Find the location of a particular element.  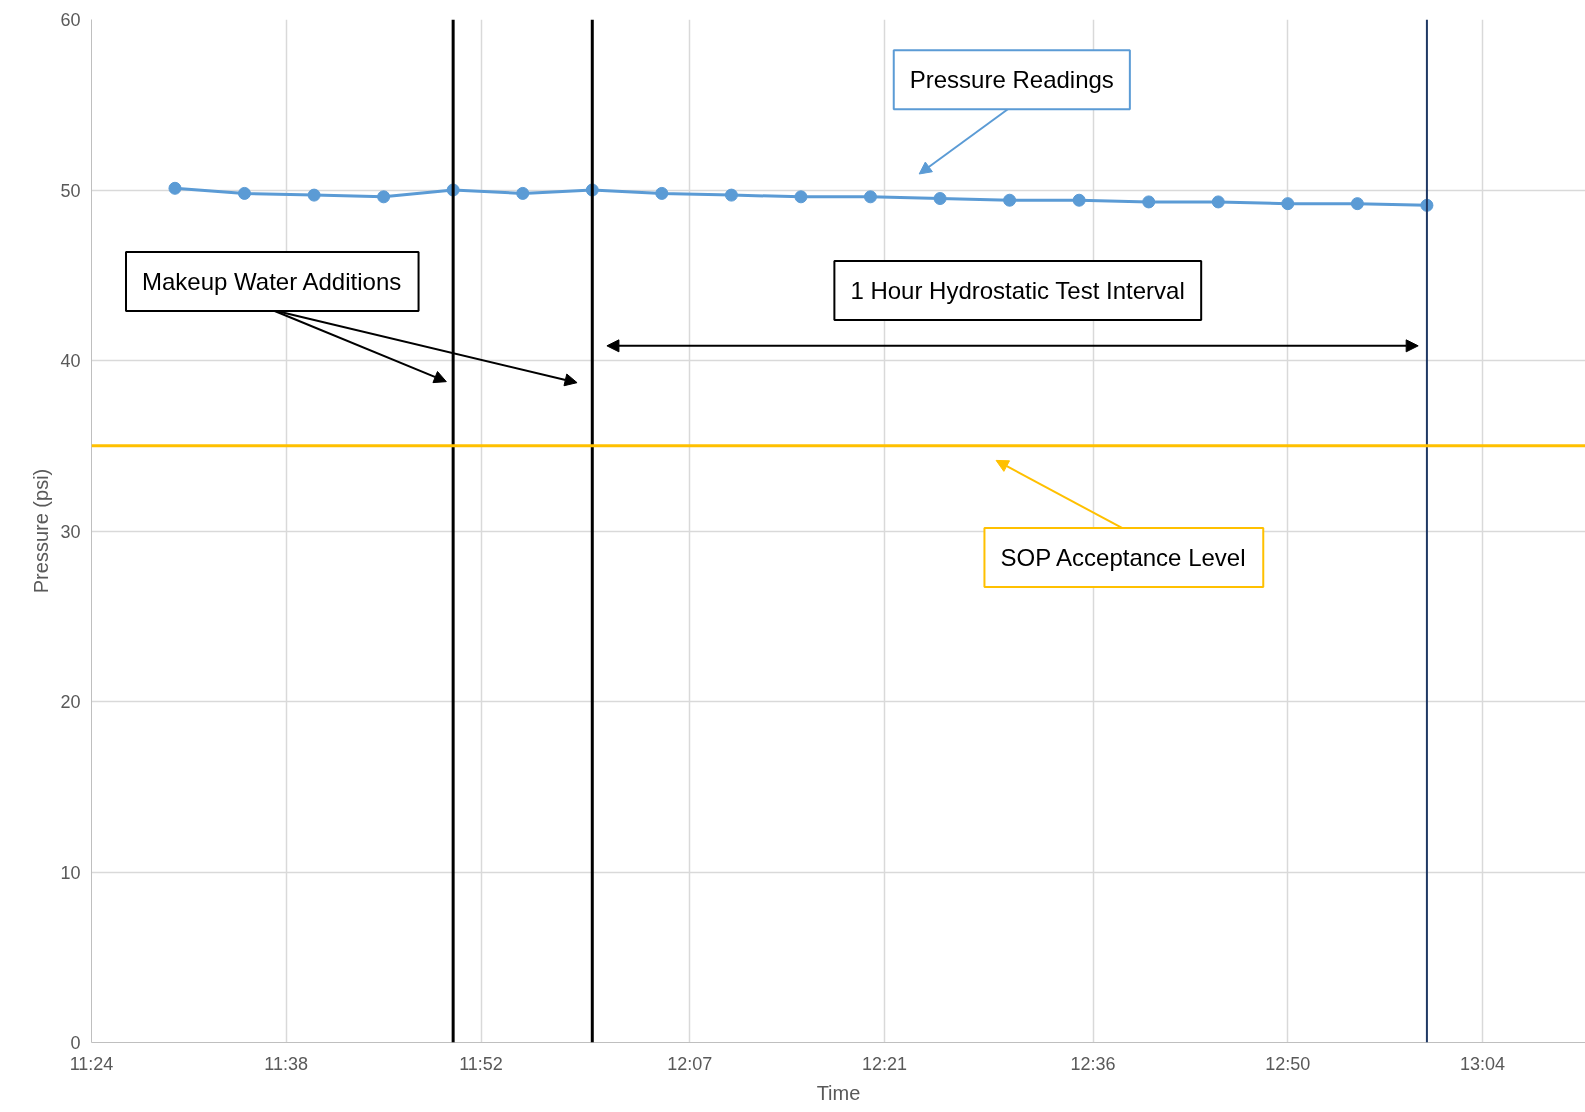

y-tick-label: 20 is located at coordinates (70, 702).